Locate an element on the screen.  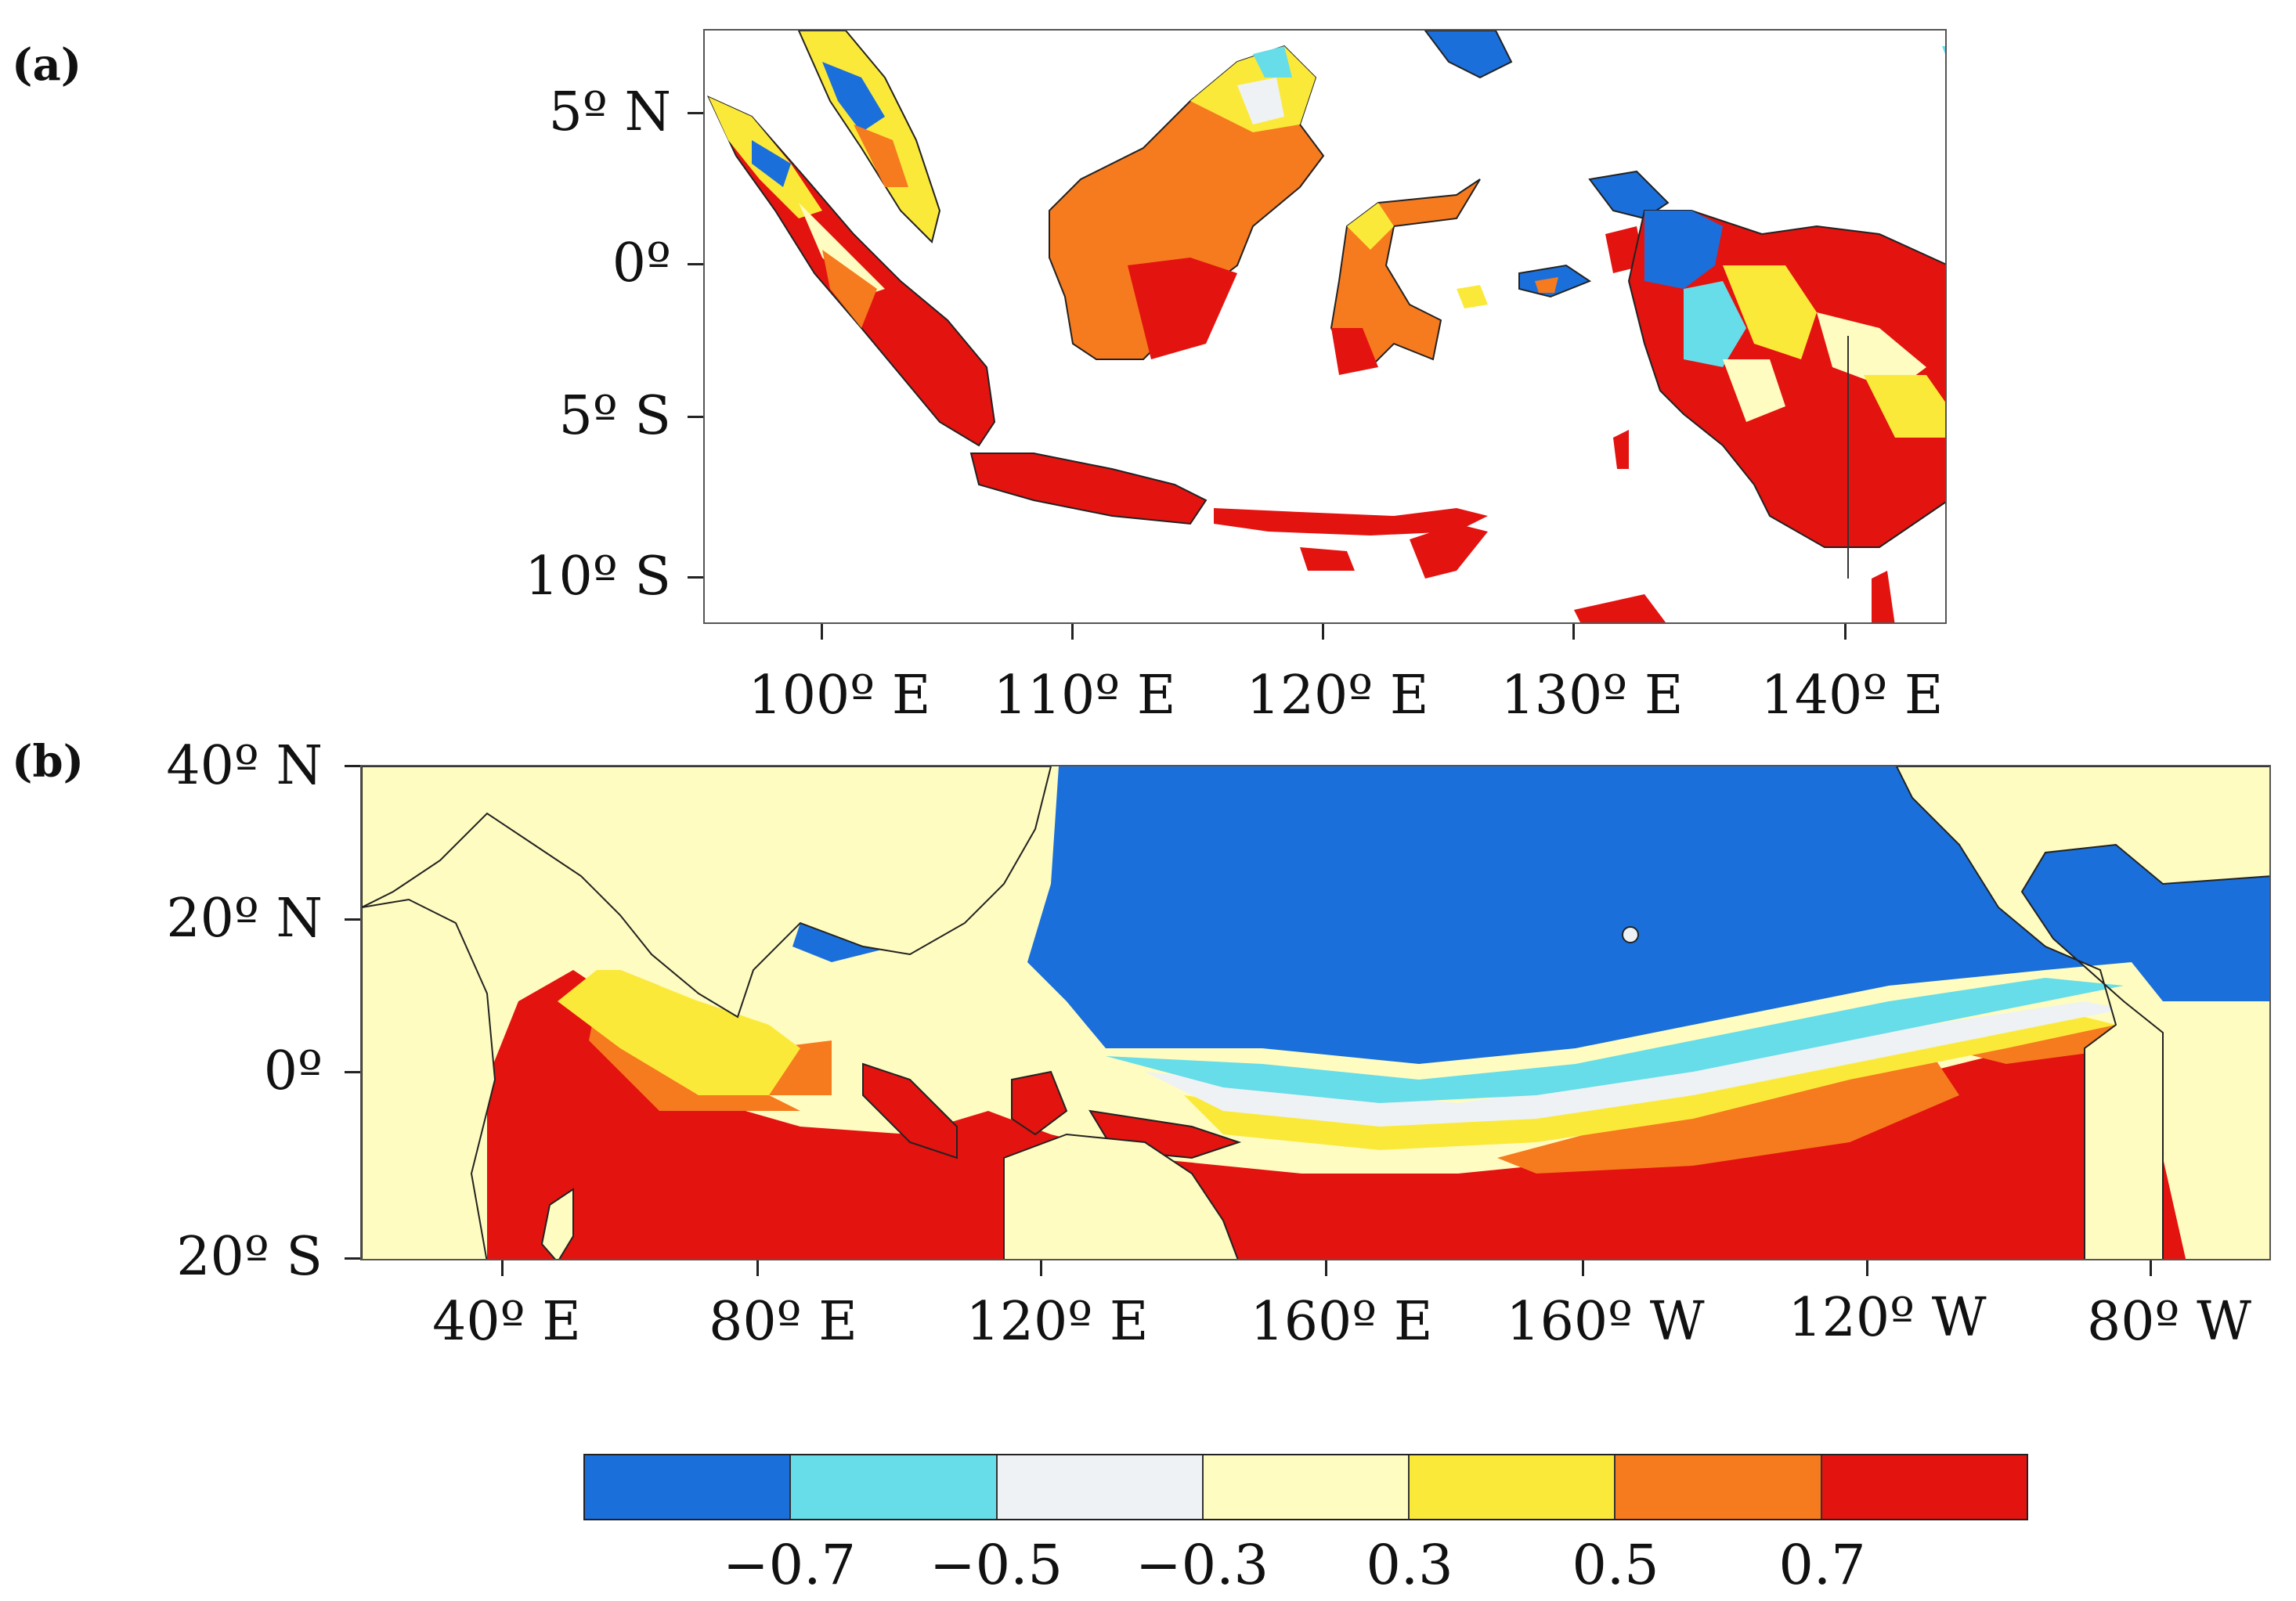
colorbar-label-6: 0.7 is located at coordinates (1822, 1565).